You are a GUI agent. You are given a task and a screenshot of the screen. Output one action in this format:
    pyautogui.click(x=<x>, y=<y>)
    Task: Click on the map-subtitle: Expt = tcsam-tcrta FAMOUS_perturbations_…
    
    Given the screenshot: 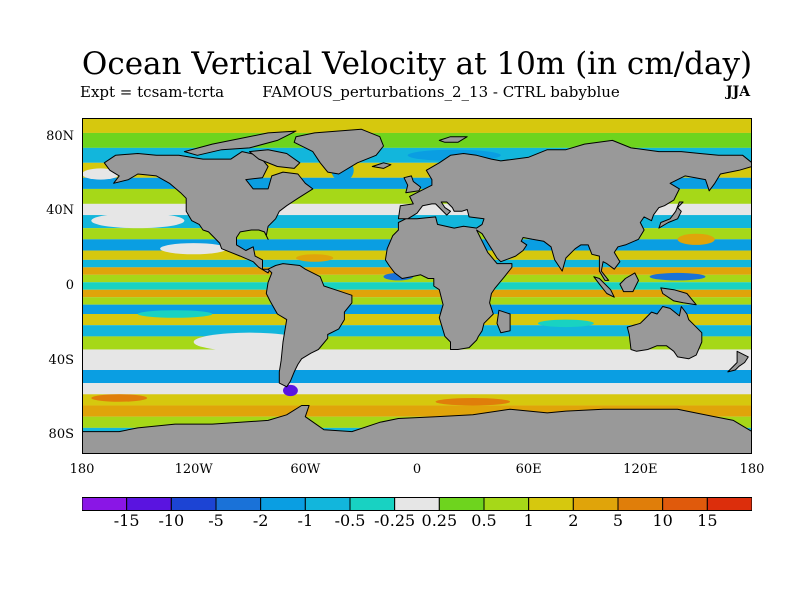 What is the action you would take?
    pyautogui.click(x=350, y=92)
    